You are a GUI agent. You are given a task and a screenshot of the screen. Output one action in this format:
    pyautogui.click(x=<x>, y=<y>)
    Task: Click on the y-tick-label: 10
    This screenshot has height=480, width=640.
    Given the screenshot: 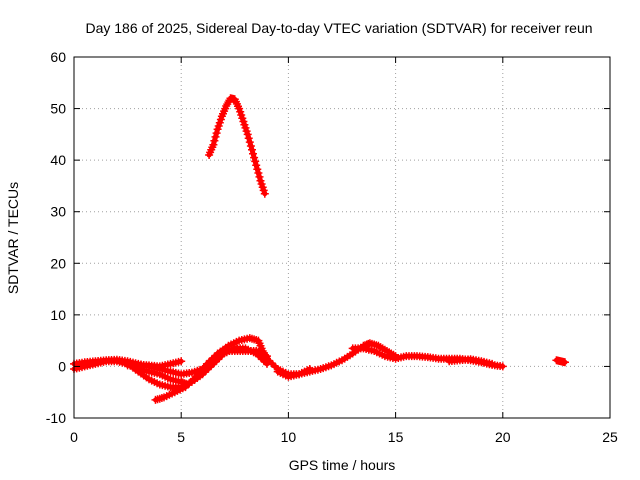 What is the action you would take?
    pyautogui.click(x=58, y=315)
    